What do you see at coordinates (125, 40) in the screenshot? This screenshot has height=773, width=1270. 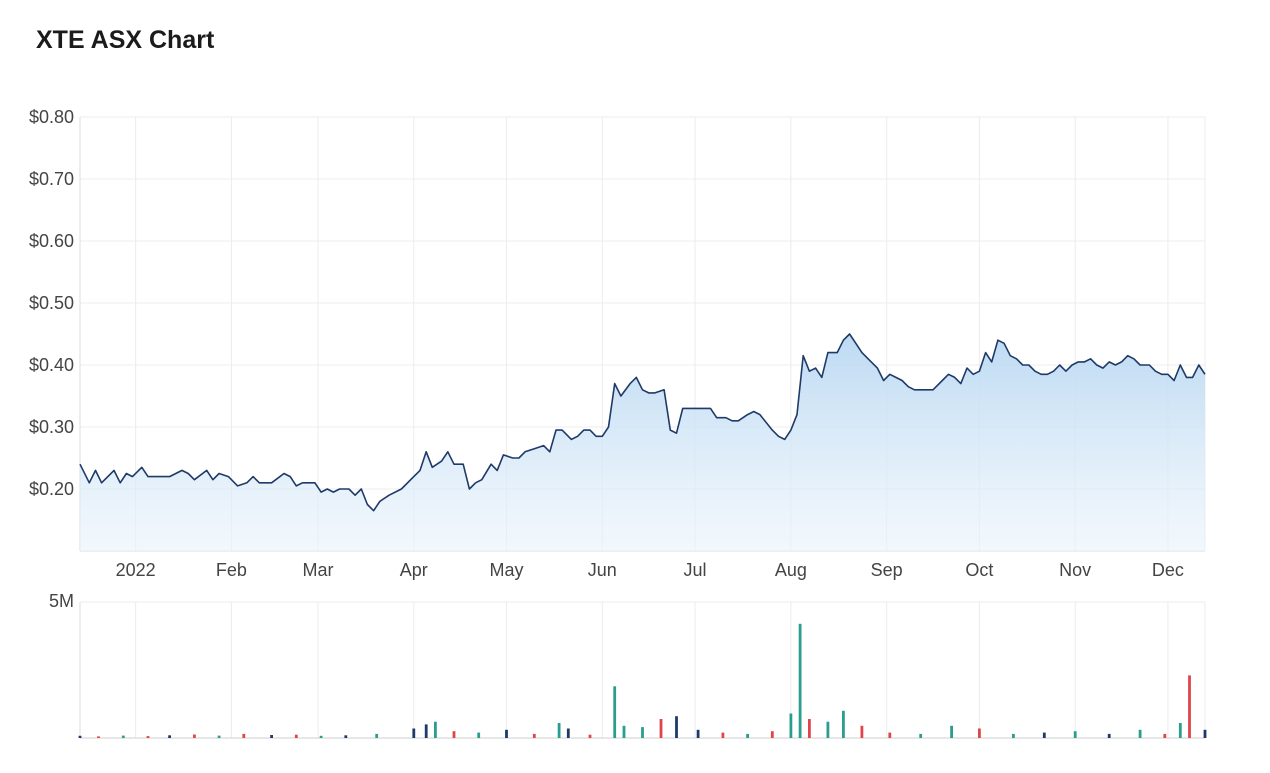 I see `chart-title: XTE ASX Chart` at bounding box center [125, 40].